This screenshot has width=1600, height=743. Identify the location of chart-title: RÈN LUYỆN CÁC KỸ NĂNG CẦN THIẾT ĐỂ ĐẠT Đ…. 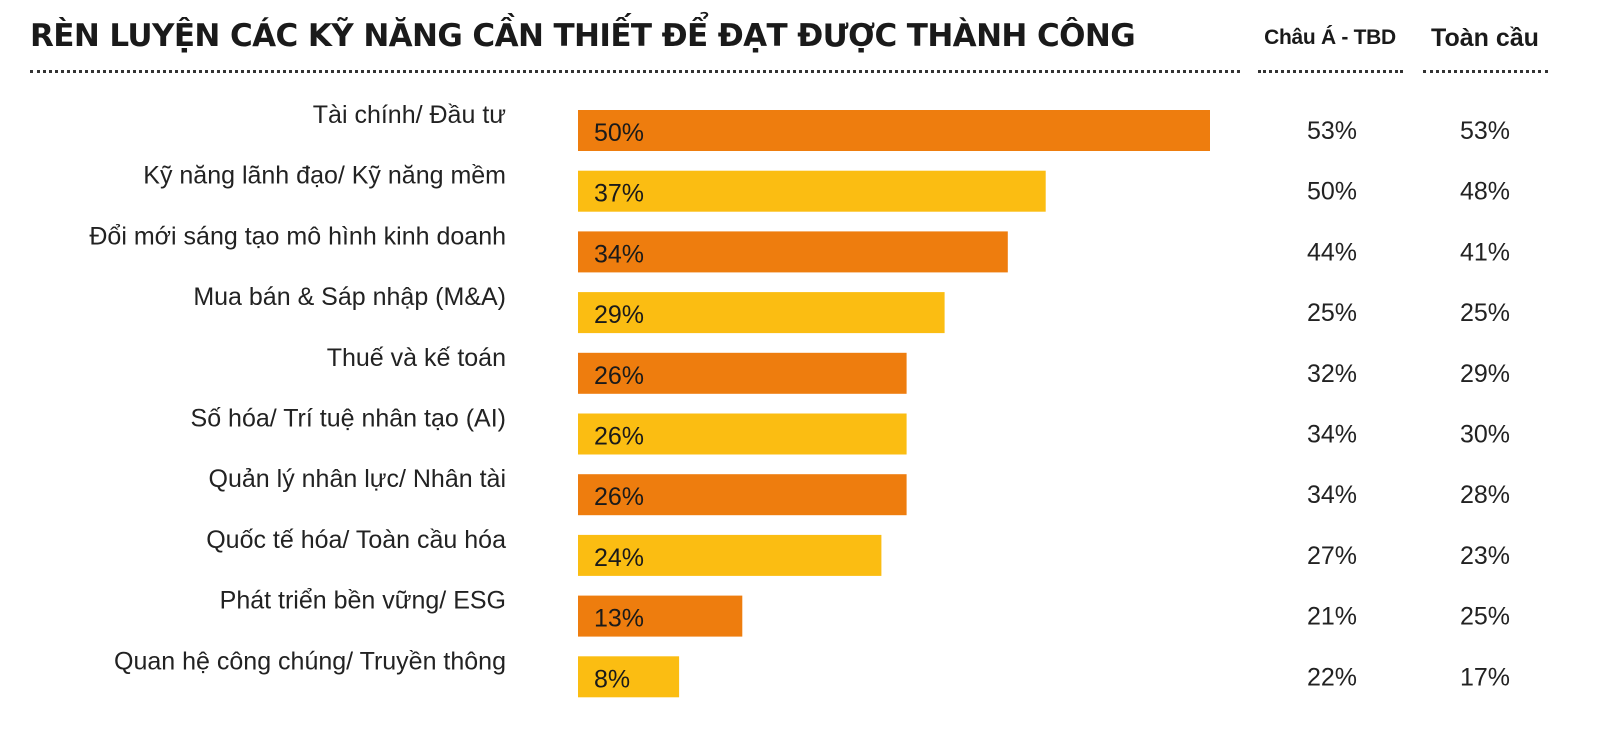
(583, 36).